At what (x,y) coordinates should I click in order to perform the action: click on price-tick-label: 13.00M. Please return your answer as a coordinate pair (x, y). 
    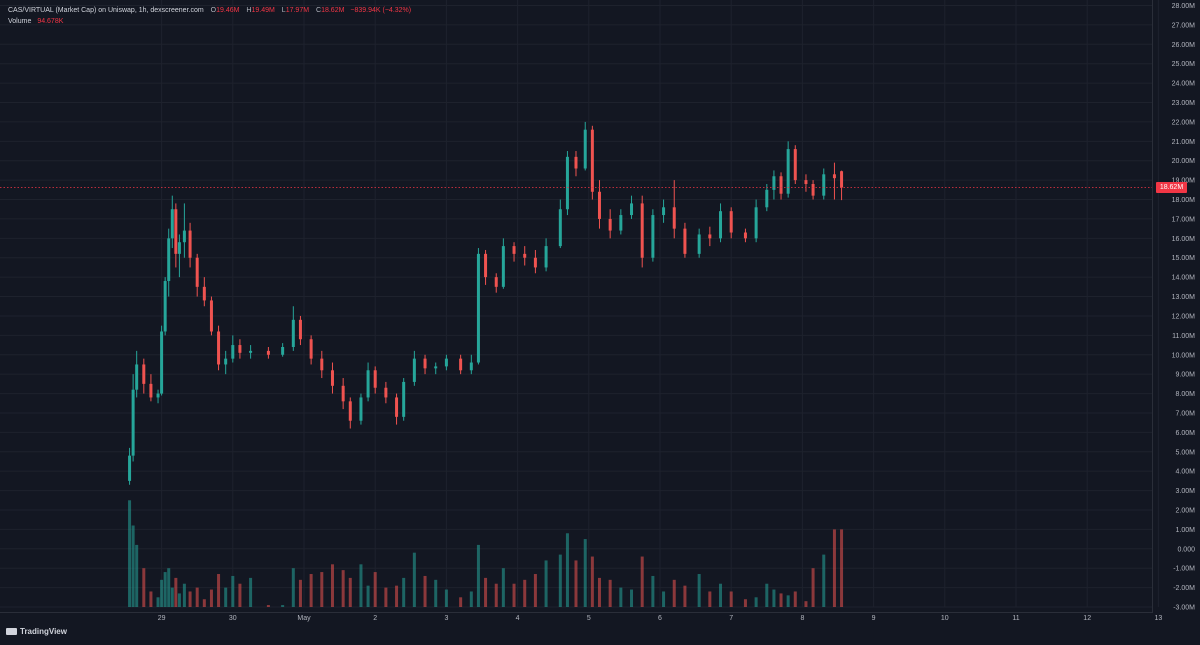
    Looking at the image, I should click on (1184, 297).